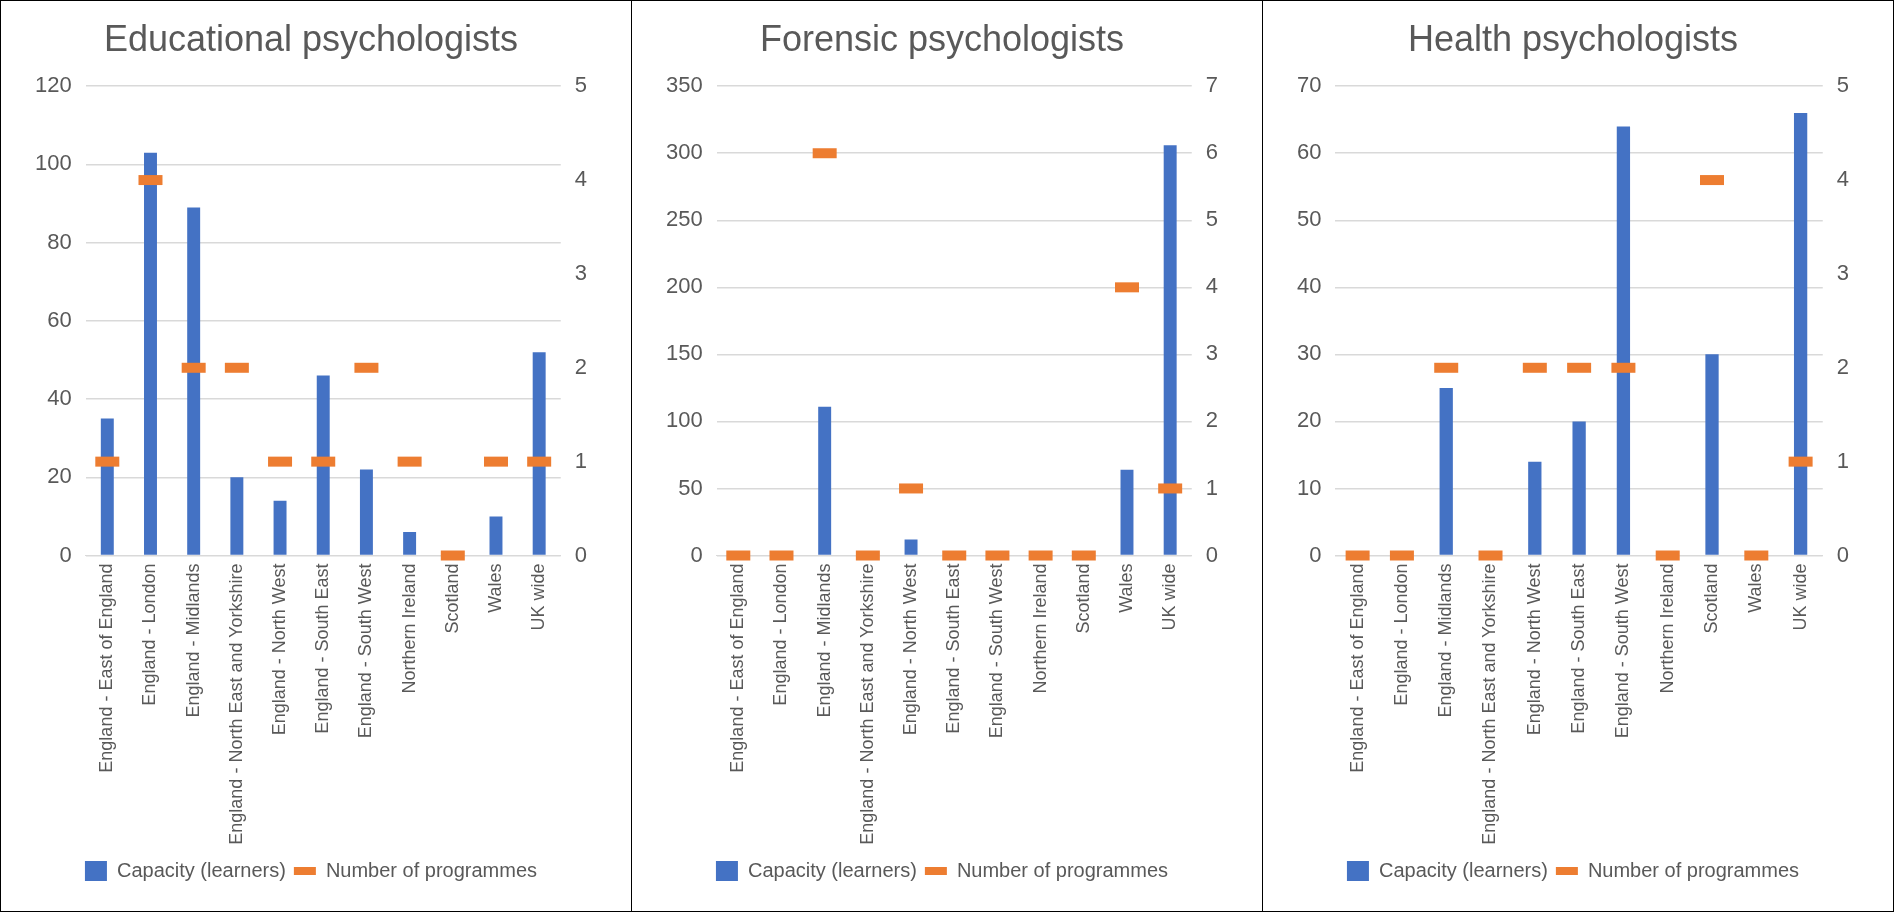 This screenshot has width=1896, height=912. I want to click on chart-title: Forensic psychologists, so click(942, 38).